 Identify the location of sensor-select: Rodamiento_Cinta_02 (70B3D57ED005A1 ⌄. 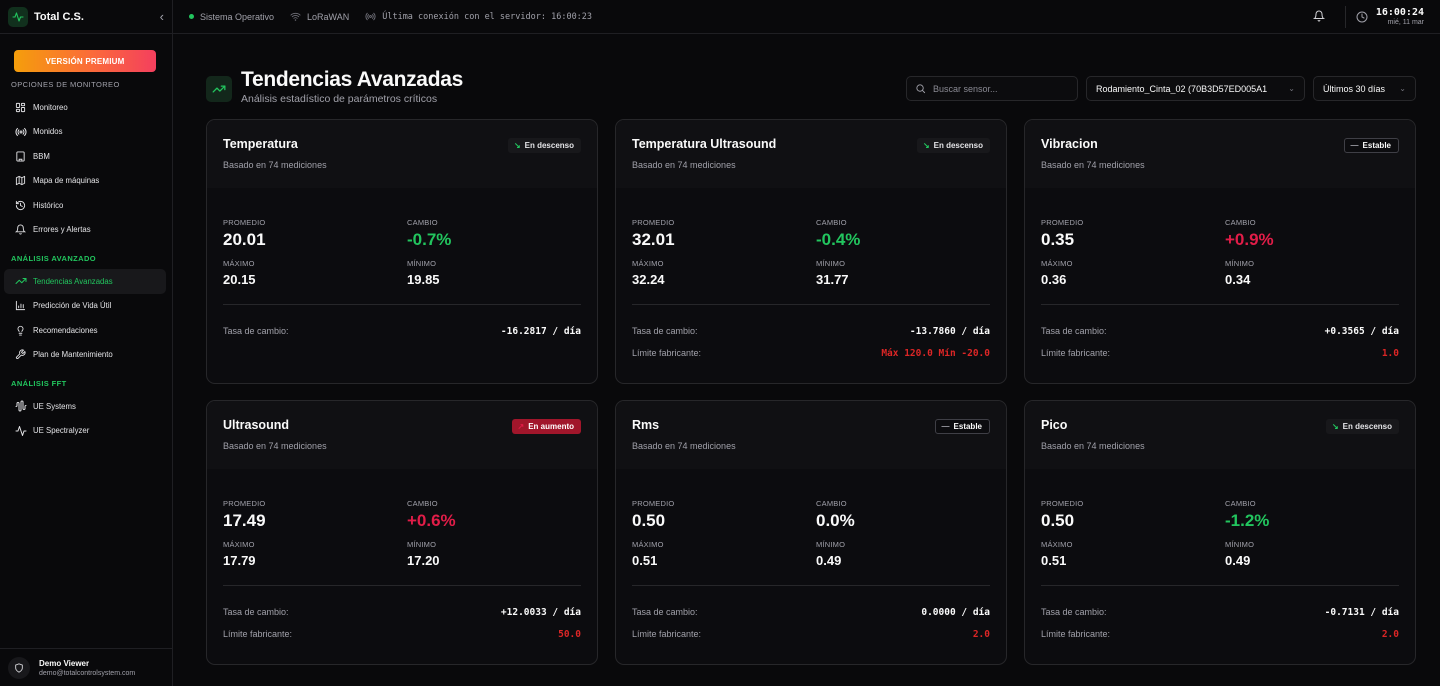
(1195, 88).